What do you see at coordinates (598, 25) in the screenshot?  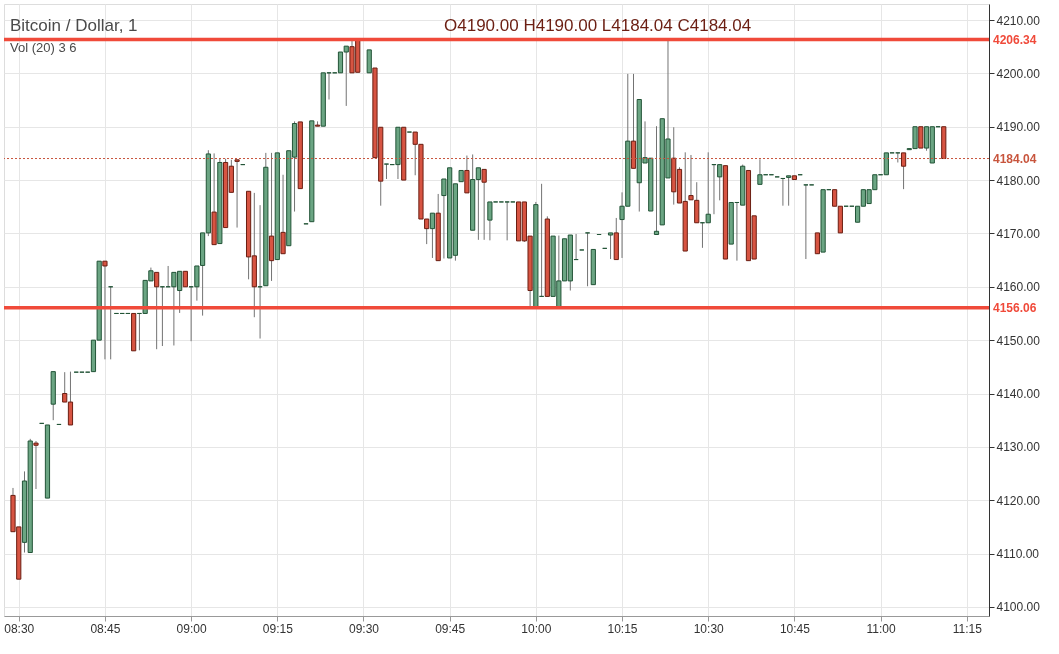 I see `annotation: O4190.00 H4190.00 L4184.04 C4184.04` at bounding box center [598, 25].